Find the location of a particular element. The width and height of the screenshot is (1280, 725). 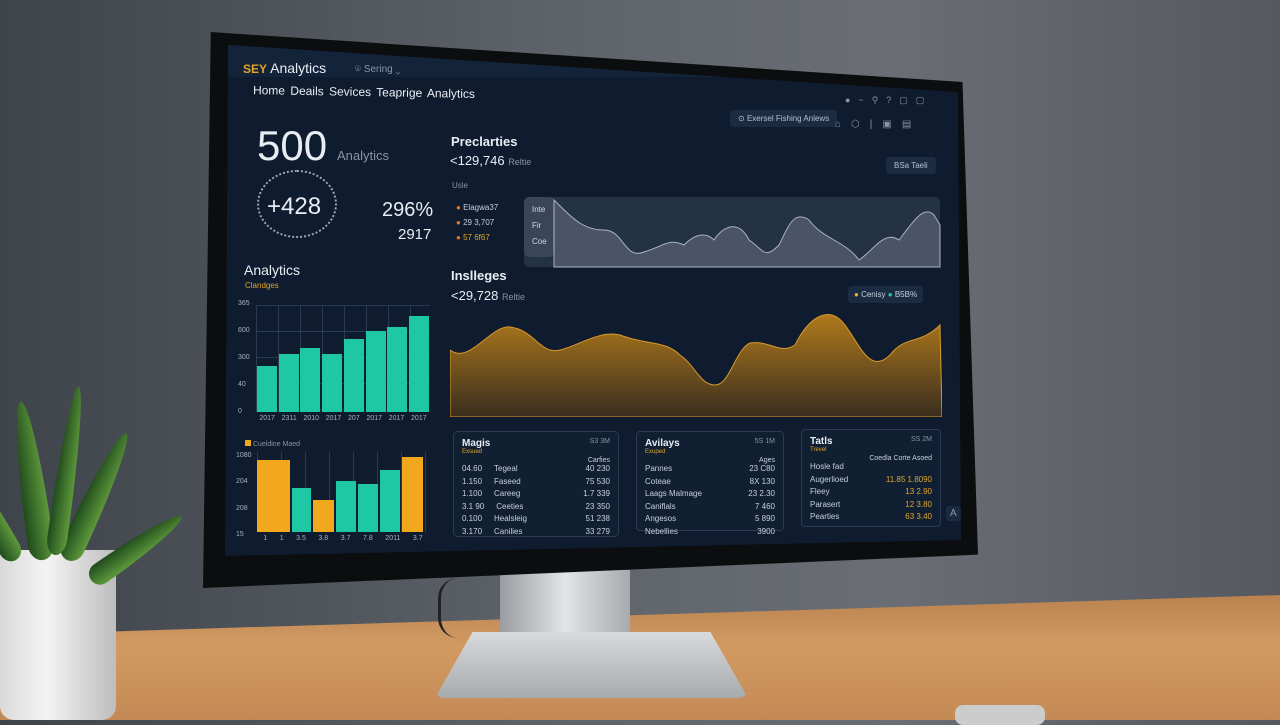

legend-label: 29 3,707 is located at coordinates (479, 222).